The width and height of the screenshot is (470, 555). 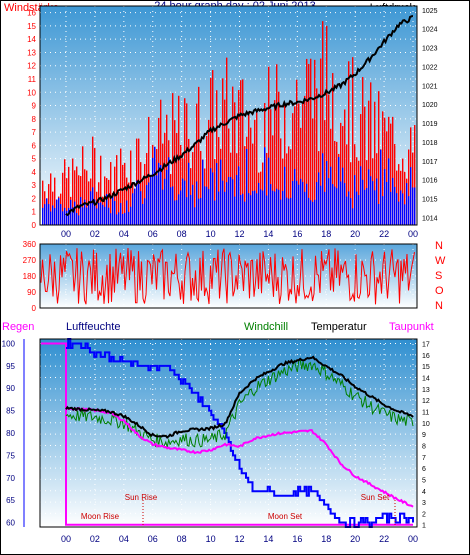 I want to click on wind-y-tick: 11, so click(x=32, y=79).